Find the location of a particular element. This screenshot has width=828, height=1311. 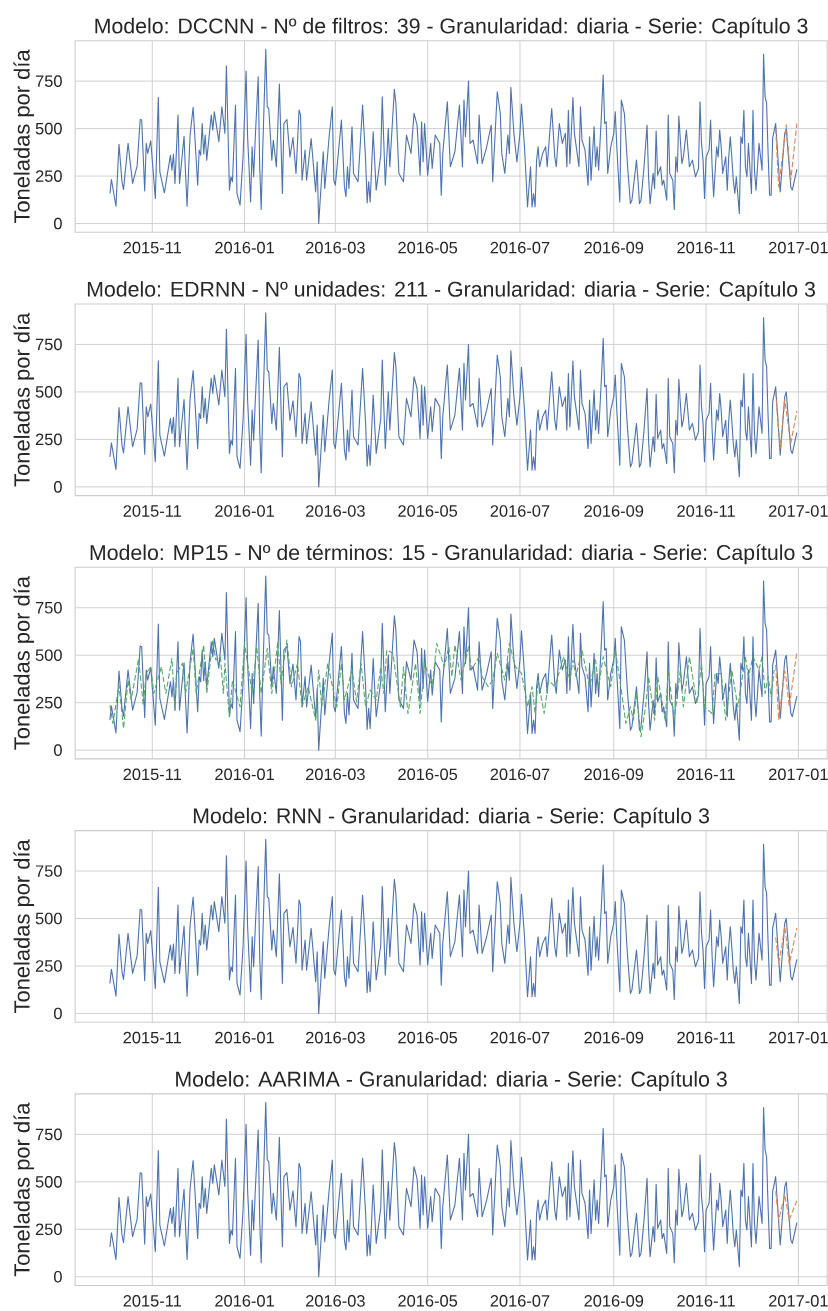

chart-title: Modelo: MP15 - Nº de términos: 15 - Granularidad: diaria - Serie: Capítulo 3 is located at coordinates (451, 554).